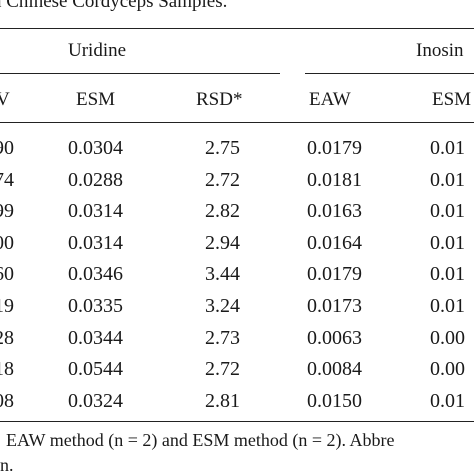  Describe the element at coordinates (7, 400) in the screenshot. I see `cell-truncated: 08` at that location.